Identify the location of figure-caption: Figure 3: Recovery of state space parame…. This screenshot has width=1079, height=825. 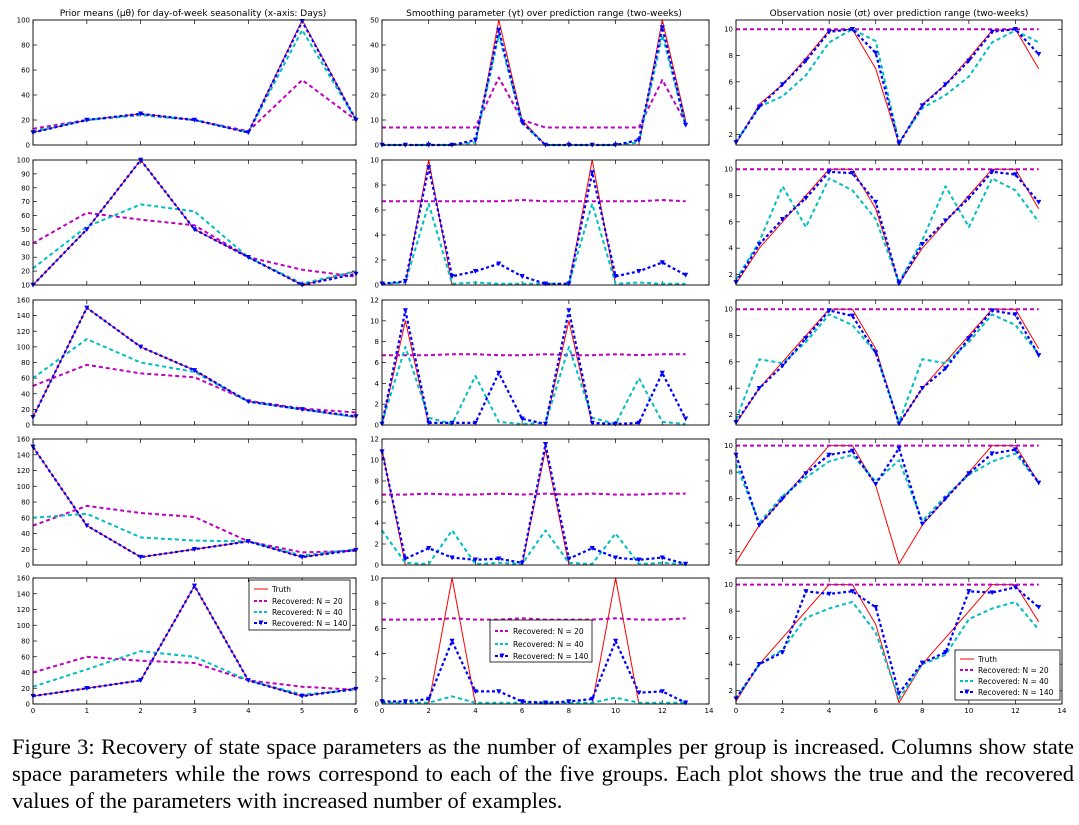
(543, 773).